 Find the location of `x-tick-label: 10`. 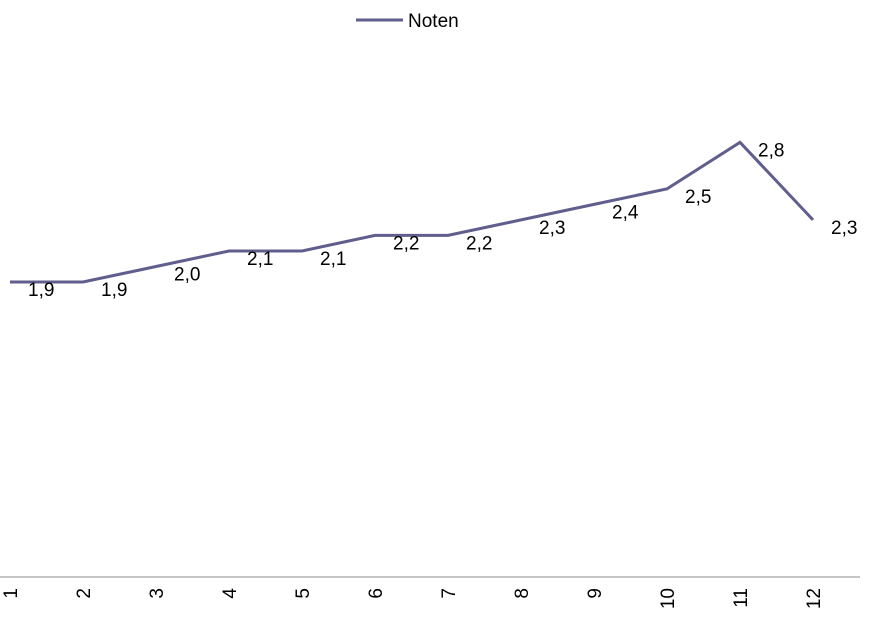

x-tick-label: 10 is located at coordinates (668, 598).